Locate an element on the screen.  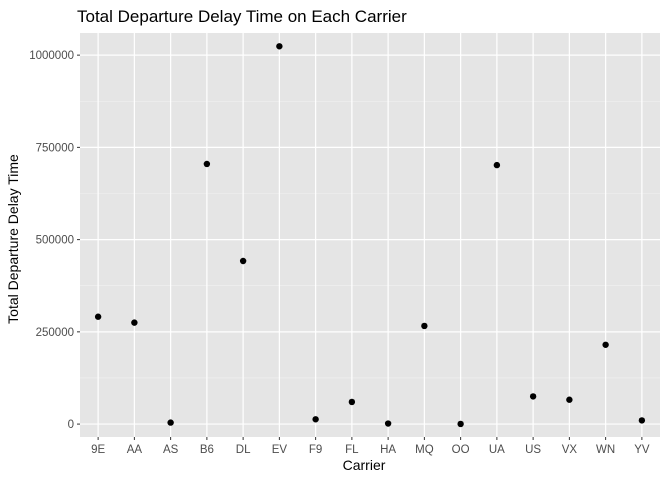
data-point-wn is located at coordinates (605, 344).